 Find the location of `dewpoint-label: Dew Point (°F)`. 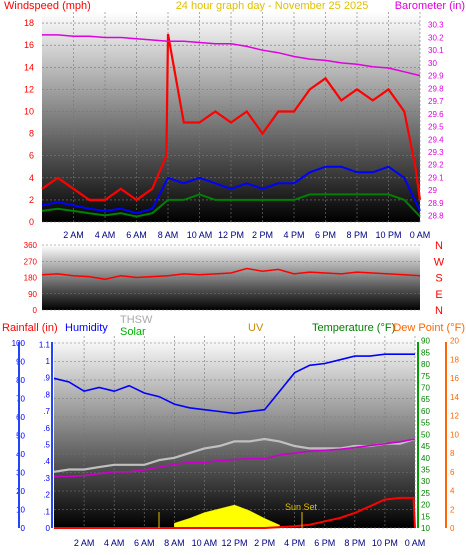

dewpoint-label: Dew Point (°F) is located at coordinates (429, 328).